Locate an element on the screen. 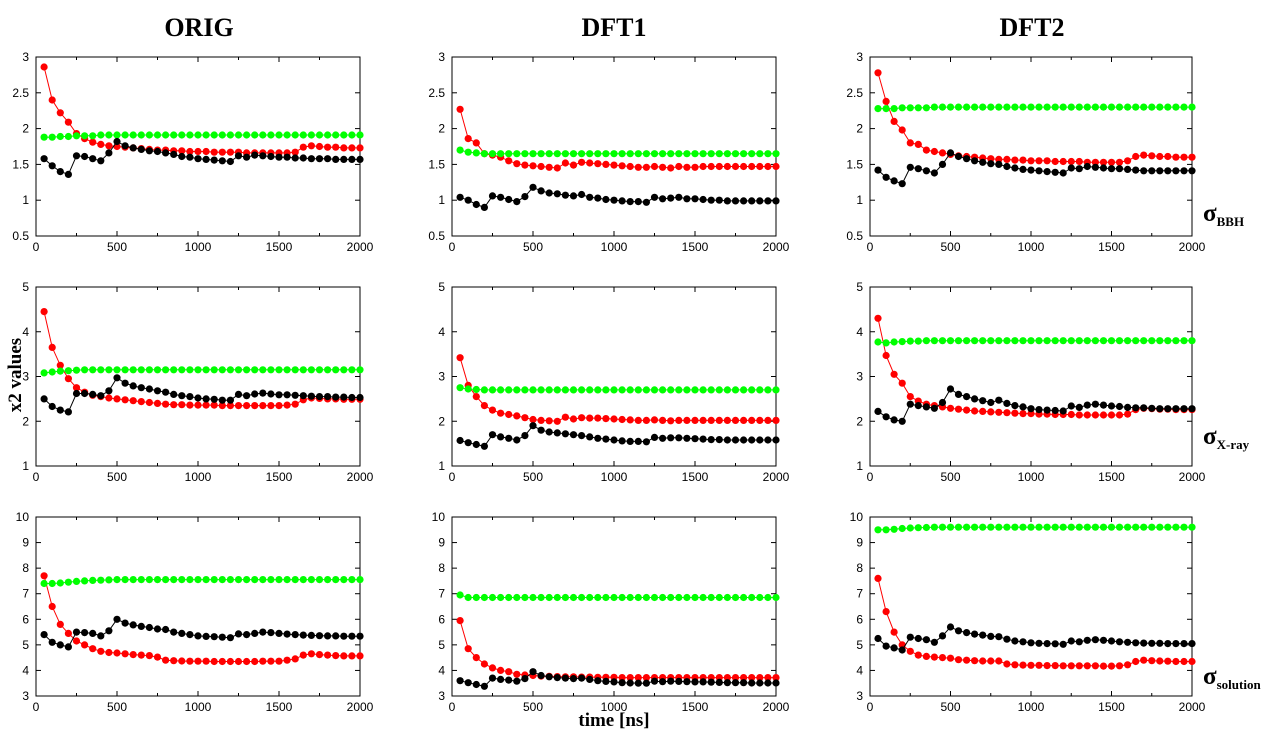 Image resolution: width=1269 pixels, height=735 pixels. y-tick-label: 1 is located at coordinates (441, 200).